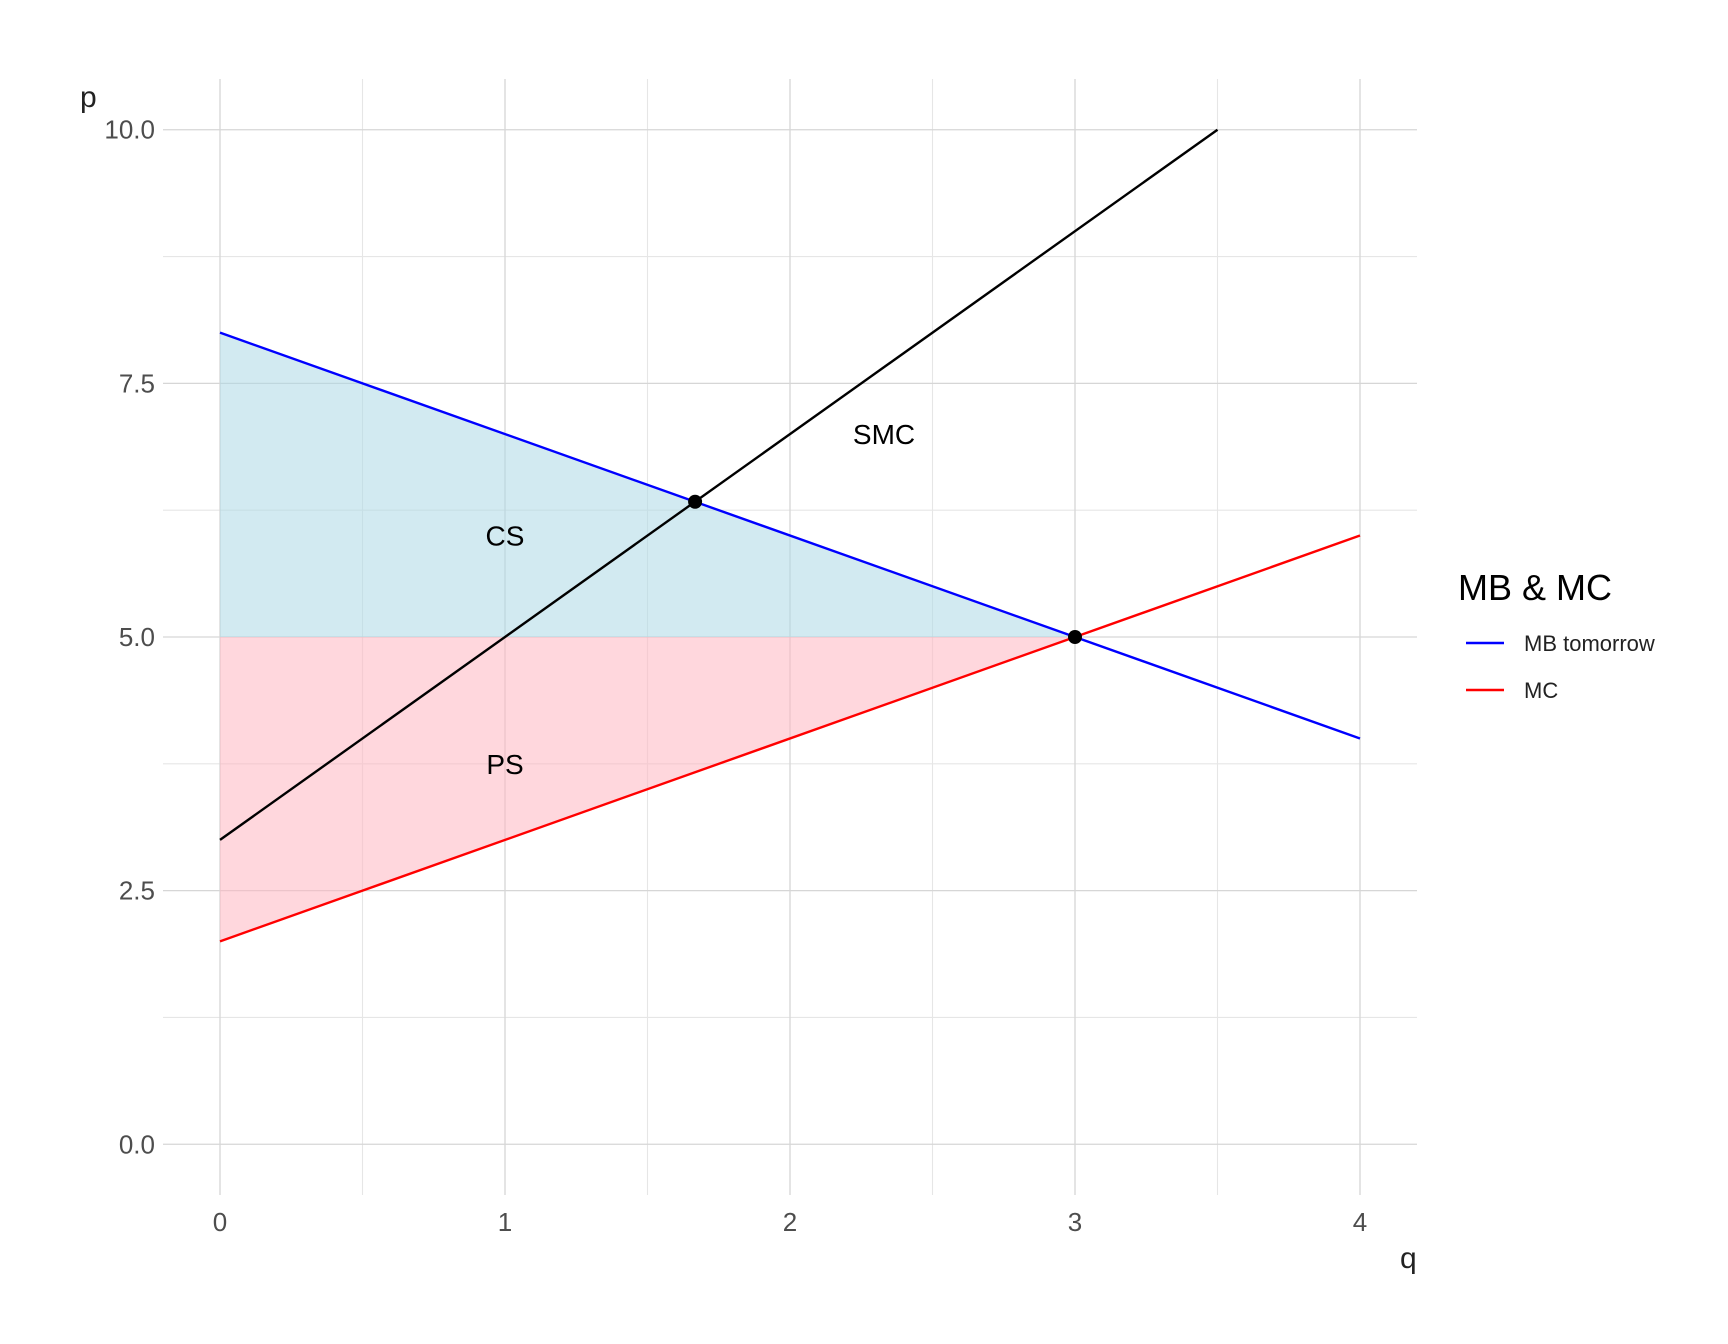 The image size is (1728, 1344). What do you see at coordinates (885, 569) in the screenshot?
I see `equilibrium-points` at bounding box center [885, 569].